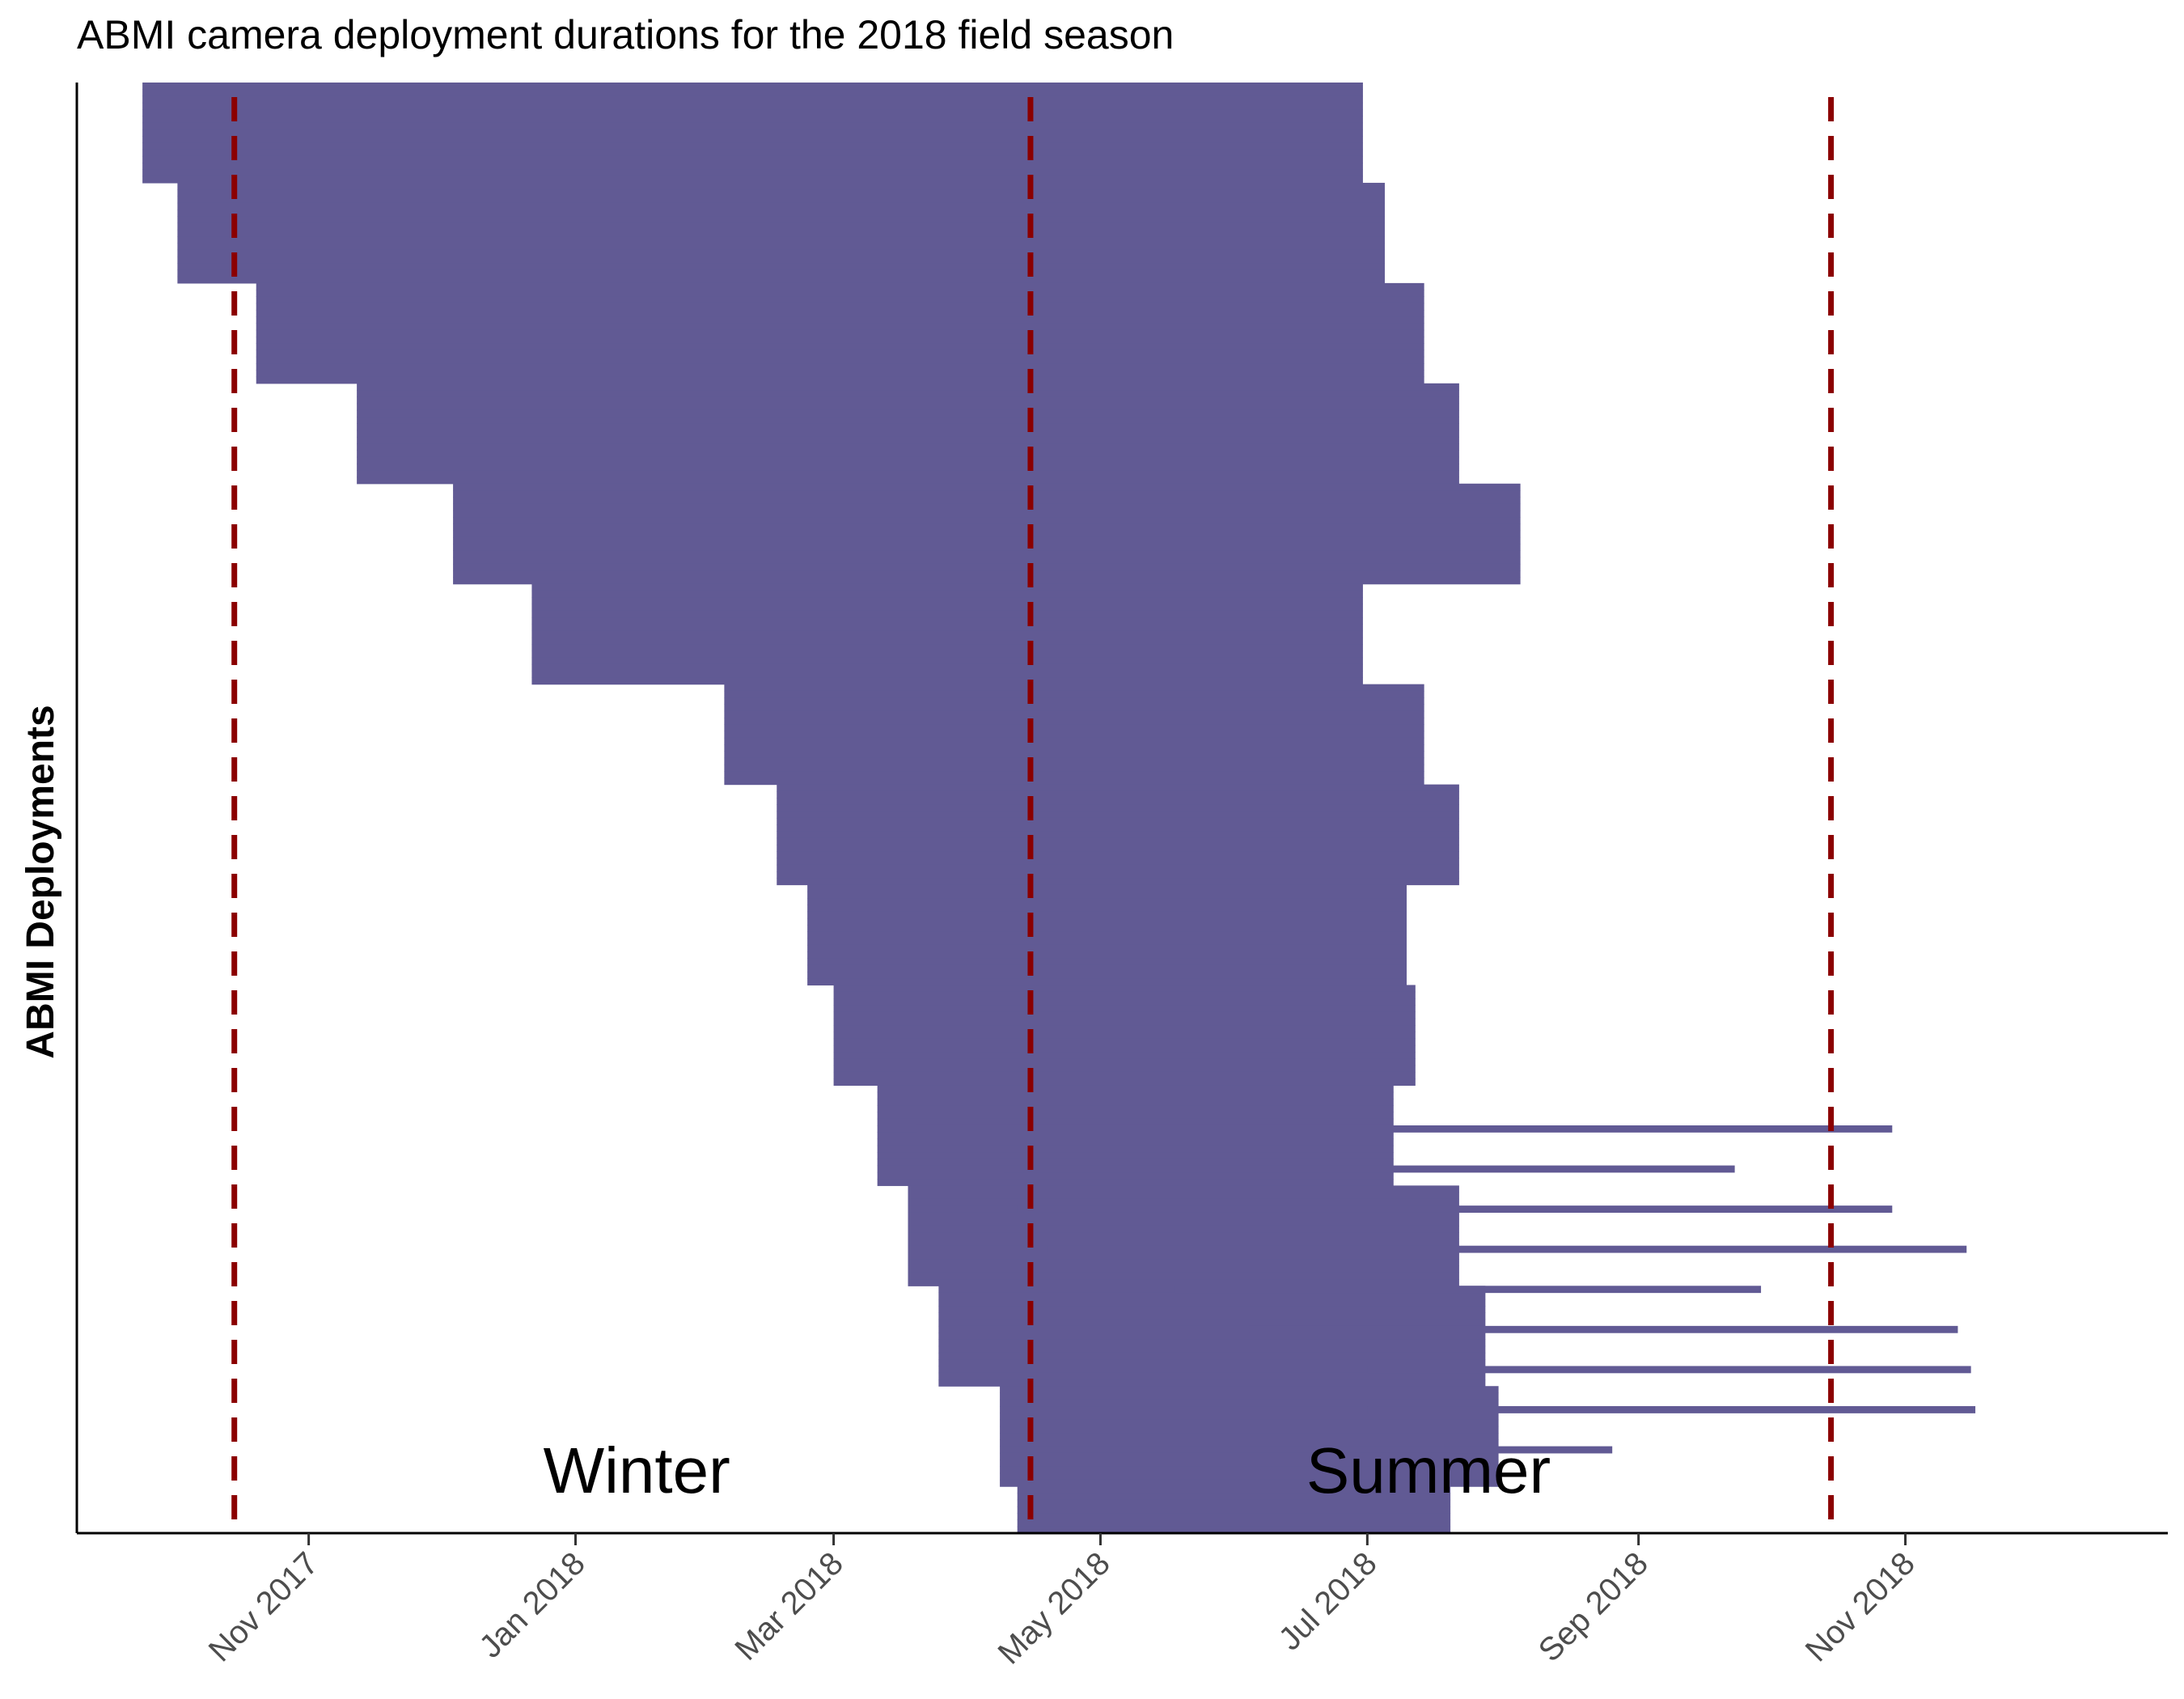  What do you see at coordinates (1053, 1608) in the screenshot?
I see `x-tick-label: May 2018` at bounding box center [1053, 1608].